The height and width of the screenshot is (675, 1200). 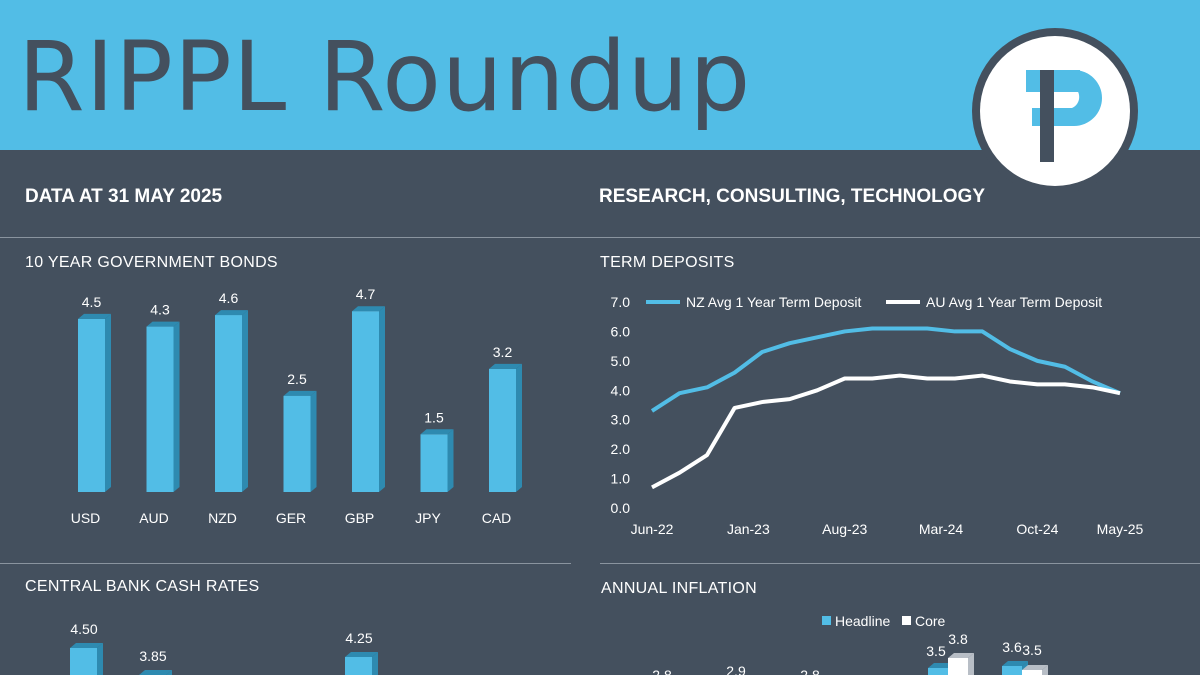 What do you see at coordinates (621, 449) in the screenshot?
I see `y-tick-label: 2.0` at bounding box center [621, 449].